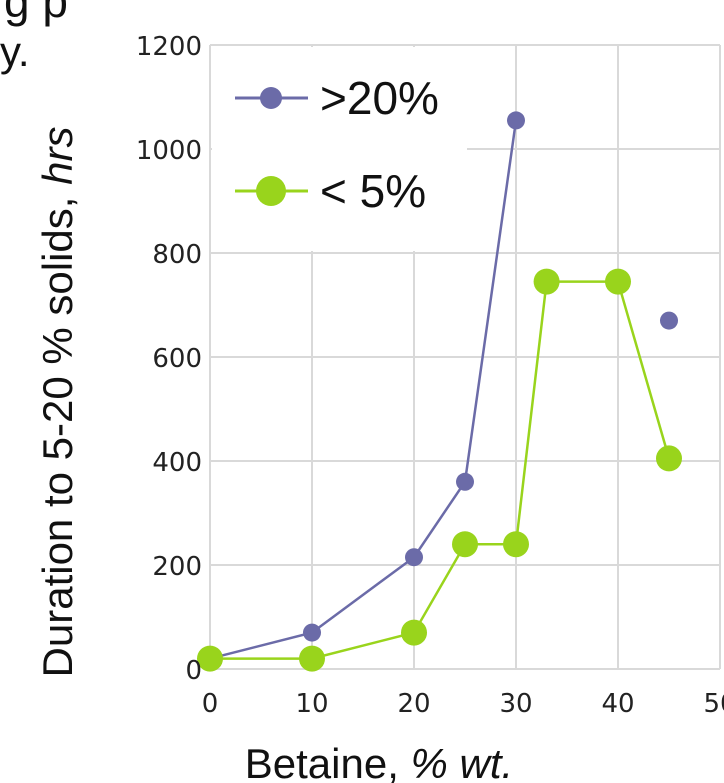 The height and width of the screenshot is (783, 724). Describe the element at coordinates (617, 704) in the screenshot. I see `x-tick-label: 40` at that location.